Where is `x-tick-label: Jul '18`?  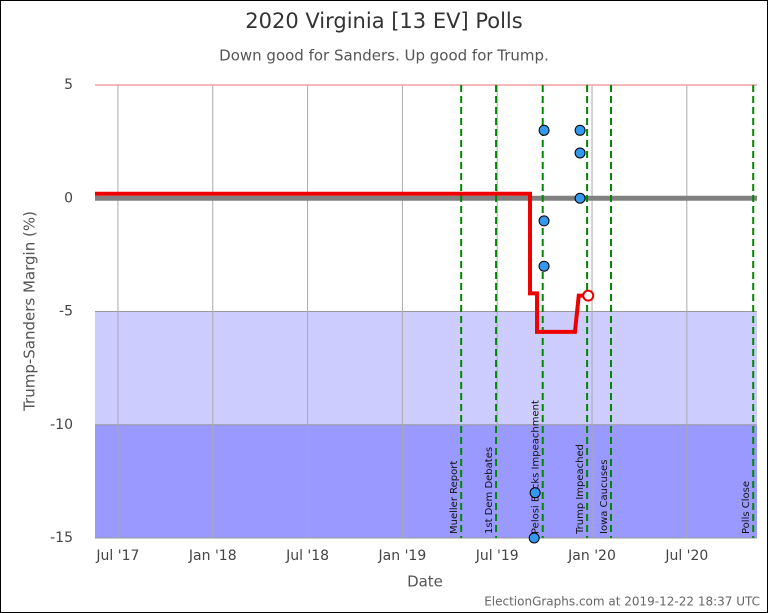
x-tick-label: Jul '18 is located at coordinates (307, 556).